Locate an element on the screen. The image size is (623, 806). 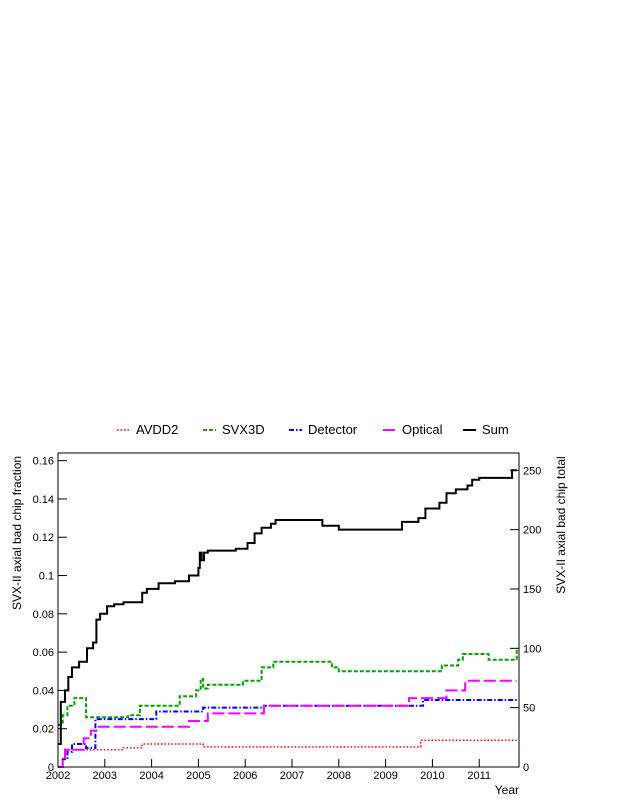
x-tick-label: 2010 is located at coordinates (432, 776).